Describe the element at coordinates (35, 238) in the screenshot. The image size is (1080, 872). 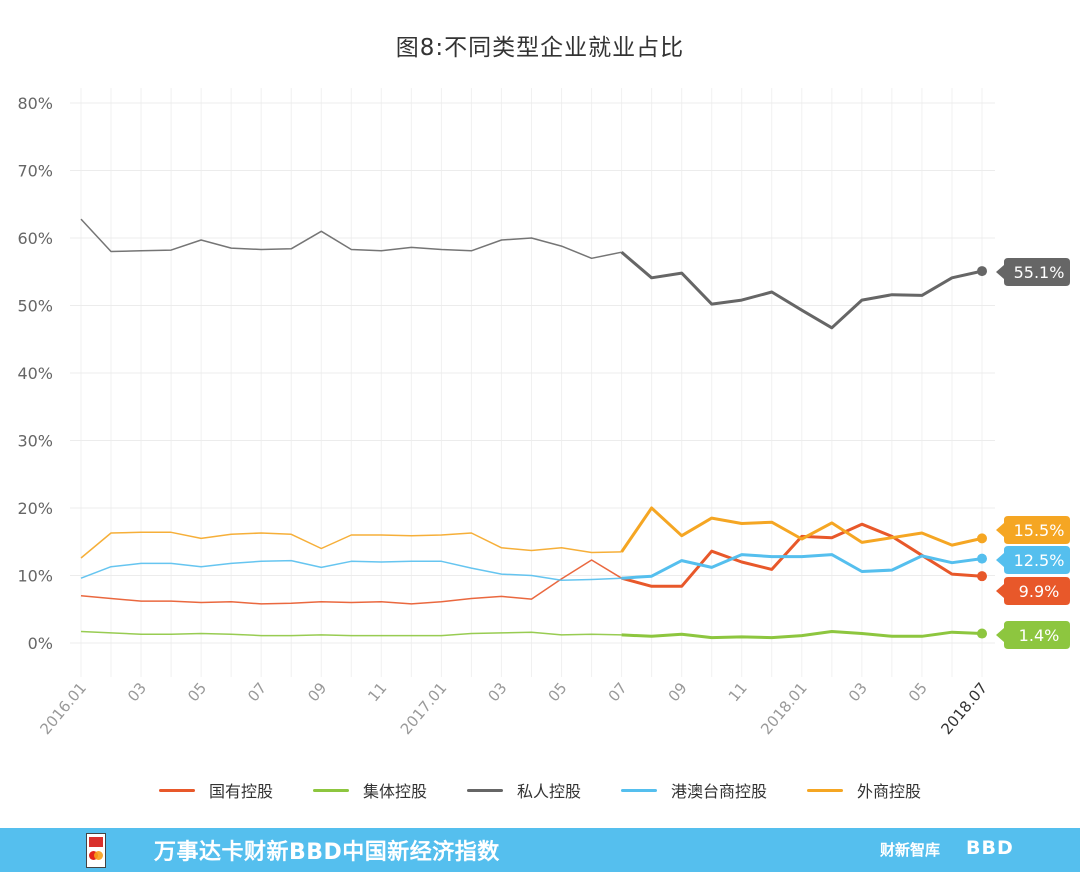
I see `y-tick-label: 60%` at that location.